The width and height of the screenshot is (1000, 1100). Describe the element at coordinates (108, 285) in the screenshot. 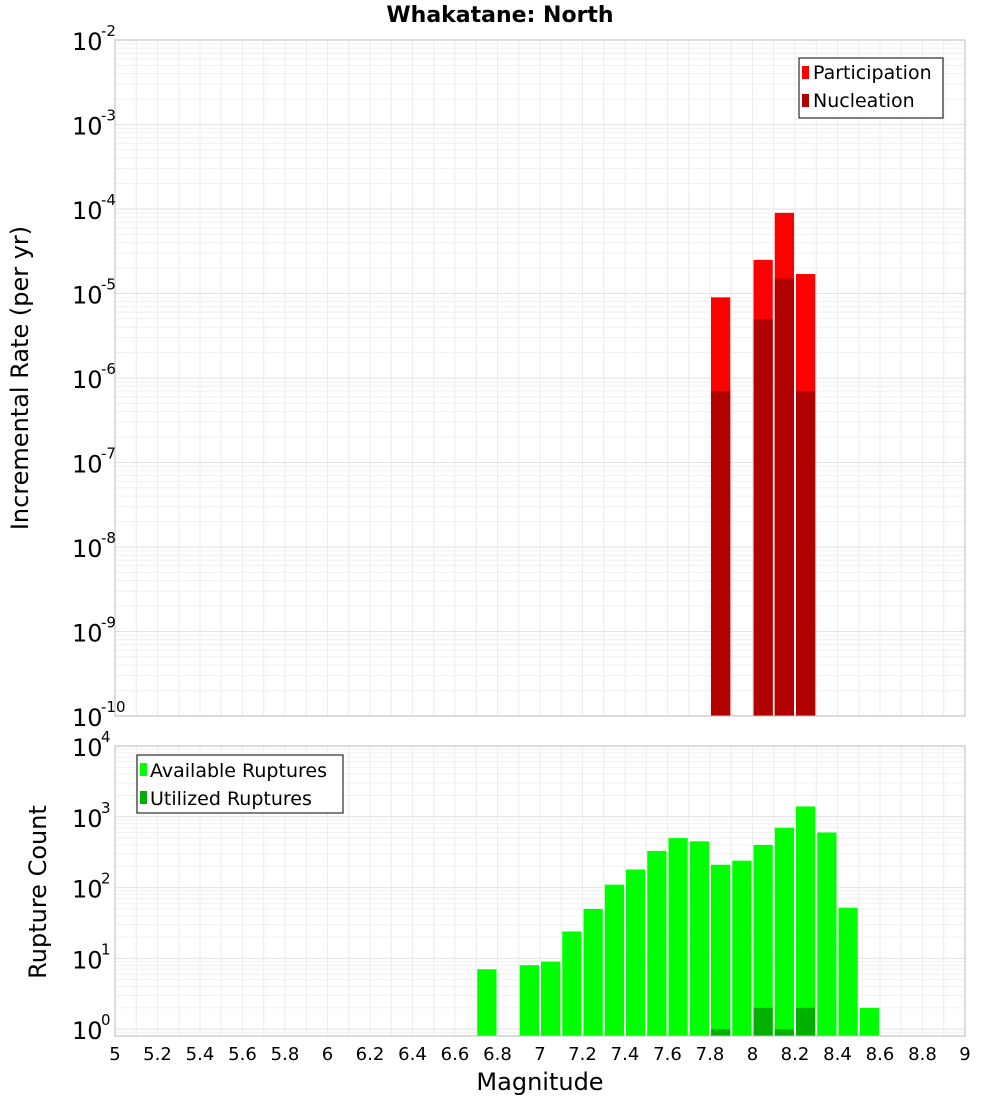

I see `rate-y-tick-exponent: -5` at that location.